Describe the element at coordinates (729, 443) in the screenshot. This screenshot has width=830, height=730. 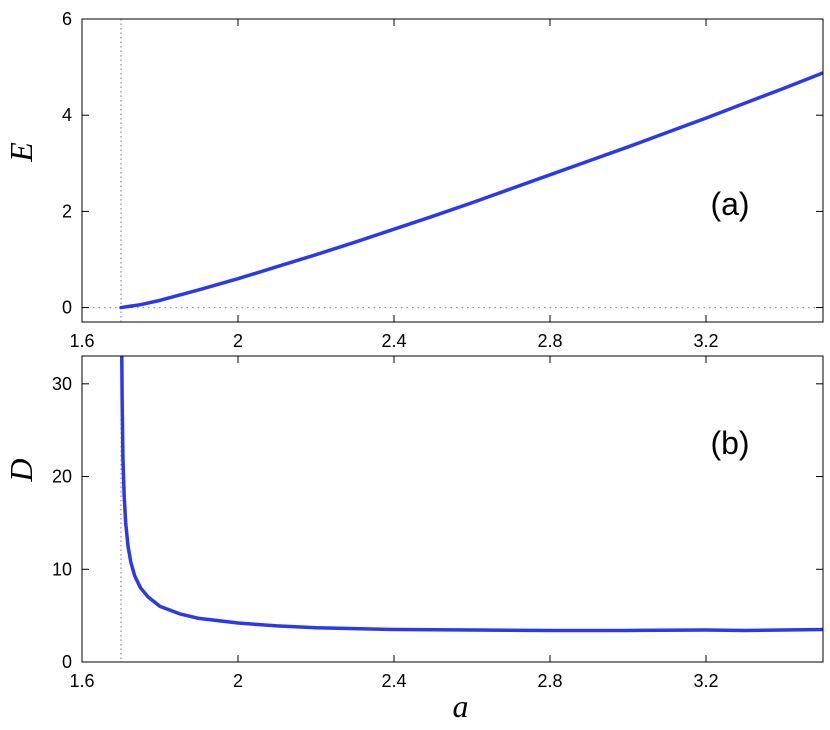
I see `panel-label-b: (b)` at that location.